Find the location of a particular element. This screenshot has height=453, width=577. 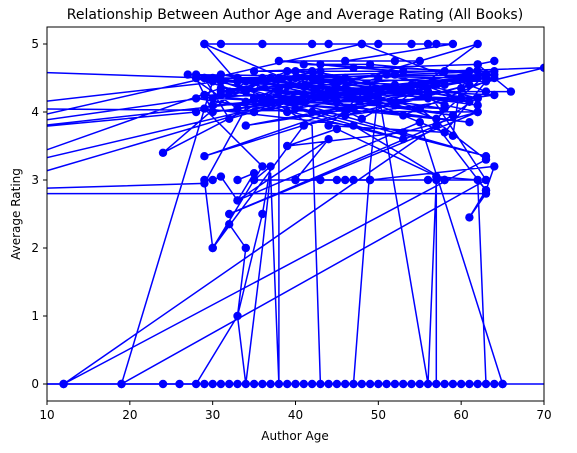

series-1-line is located at coordinates (349, 57).